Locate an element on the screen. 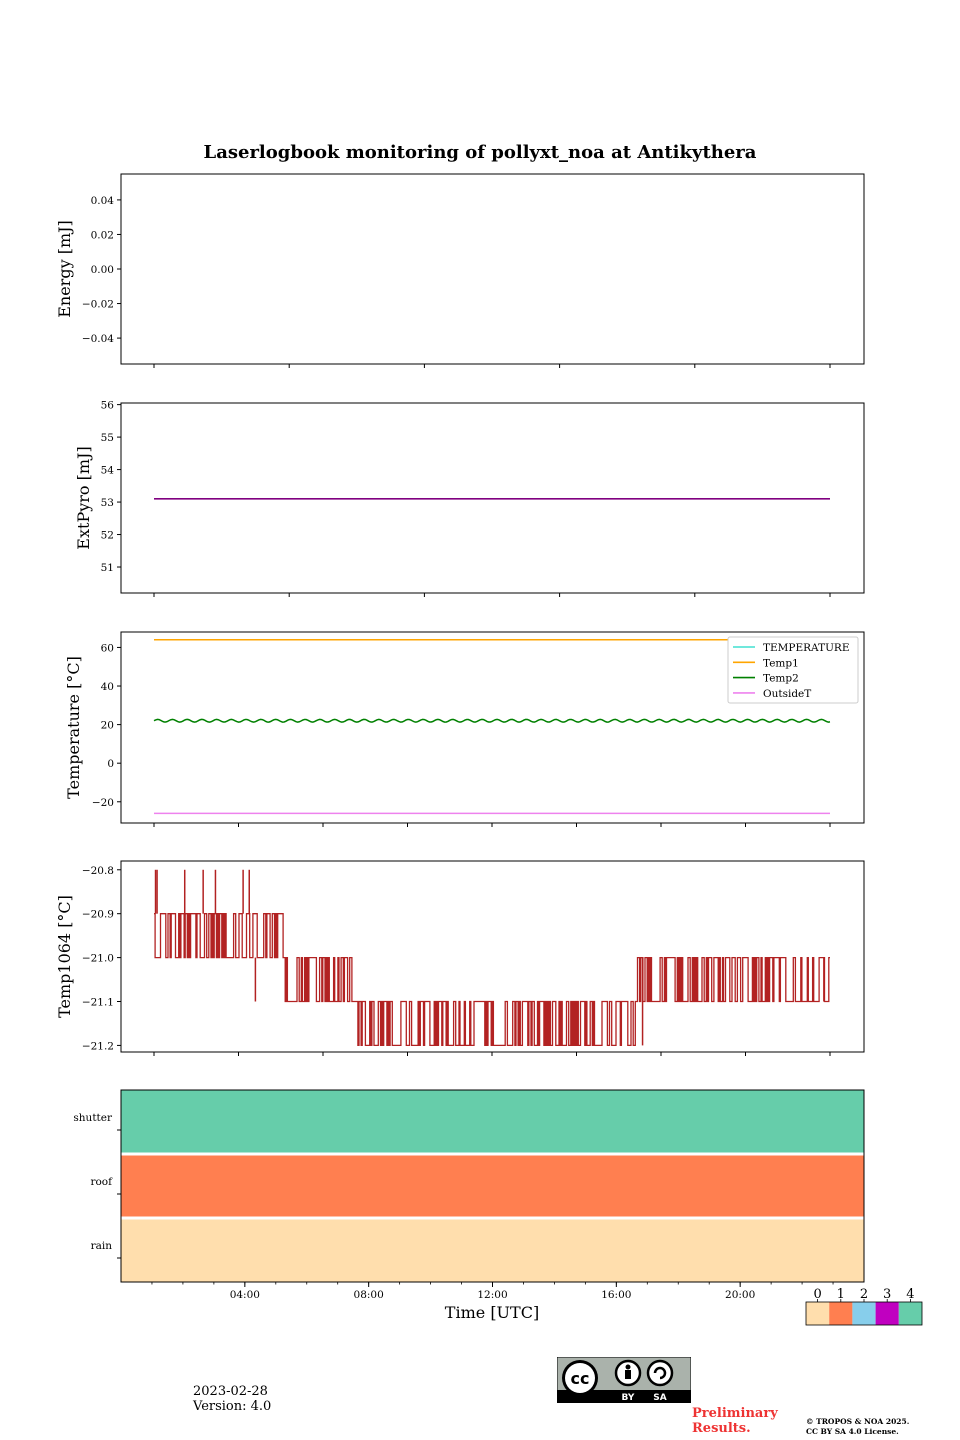 This screenshot has height=1440, width=960. preliminary-results-label: Preliminary Results. is located at coordinates (735, 1421).